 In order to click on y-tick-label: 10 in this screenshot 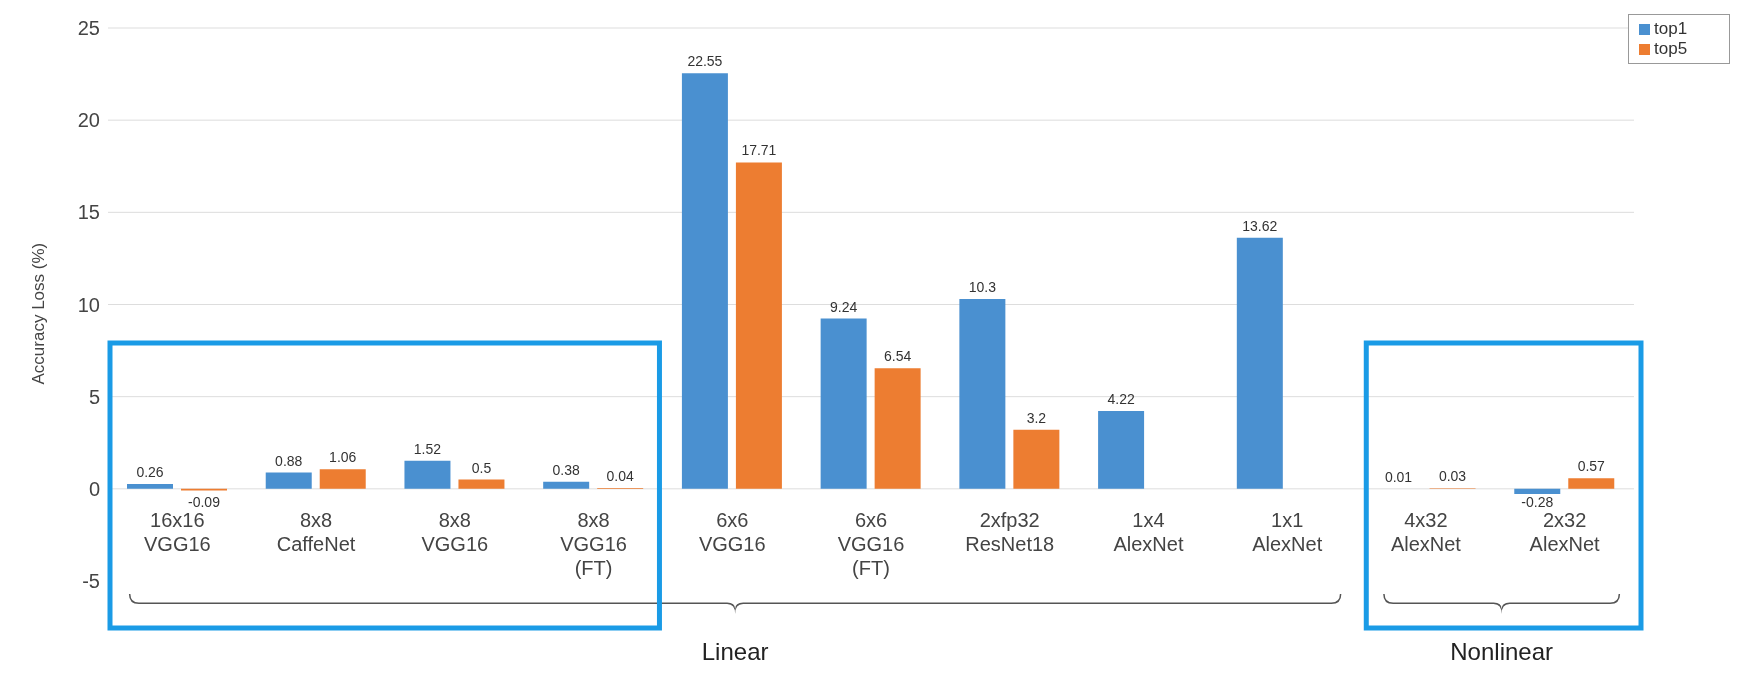, I will do `click(88, 304)`.